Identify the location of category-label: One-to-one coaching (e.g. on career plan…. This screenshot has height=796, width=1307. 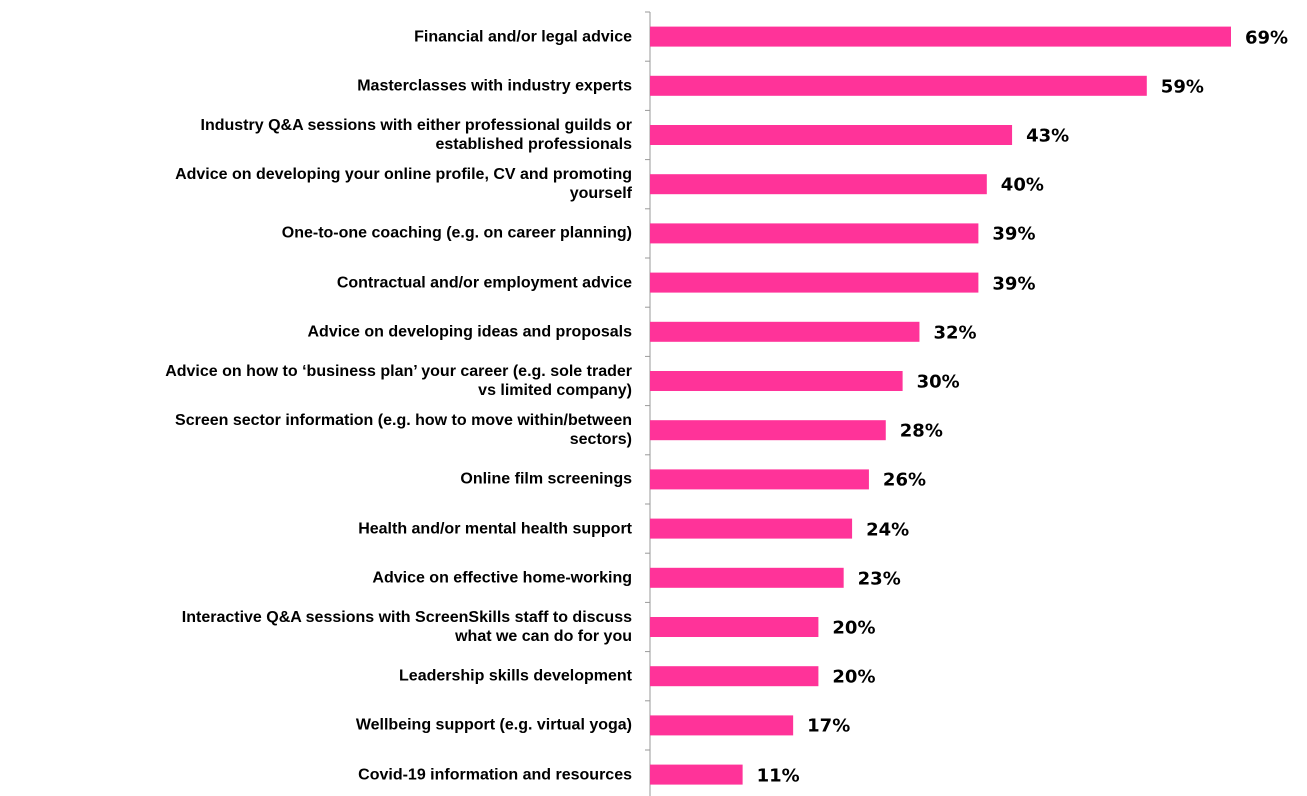
(456, 233).